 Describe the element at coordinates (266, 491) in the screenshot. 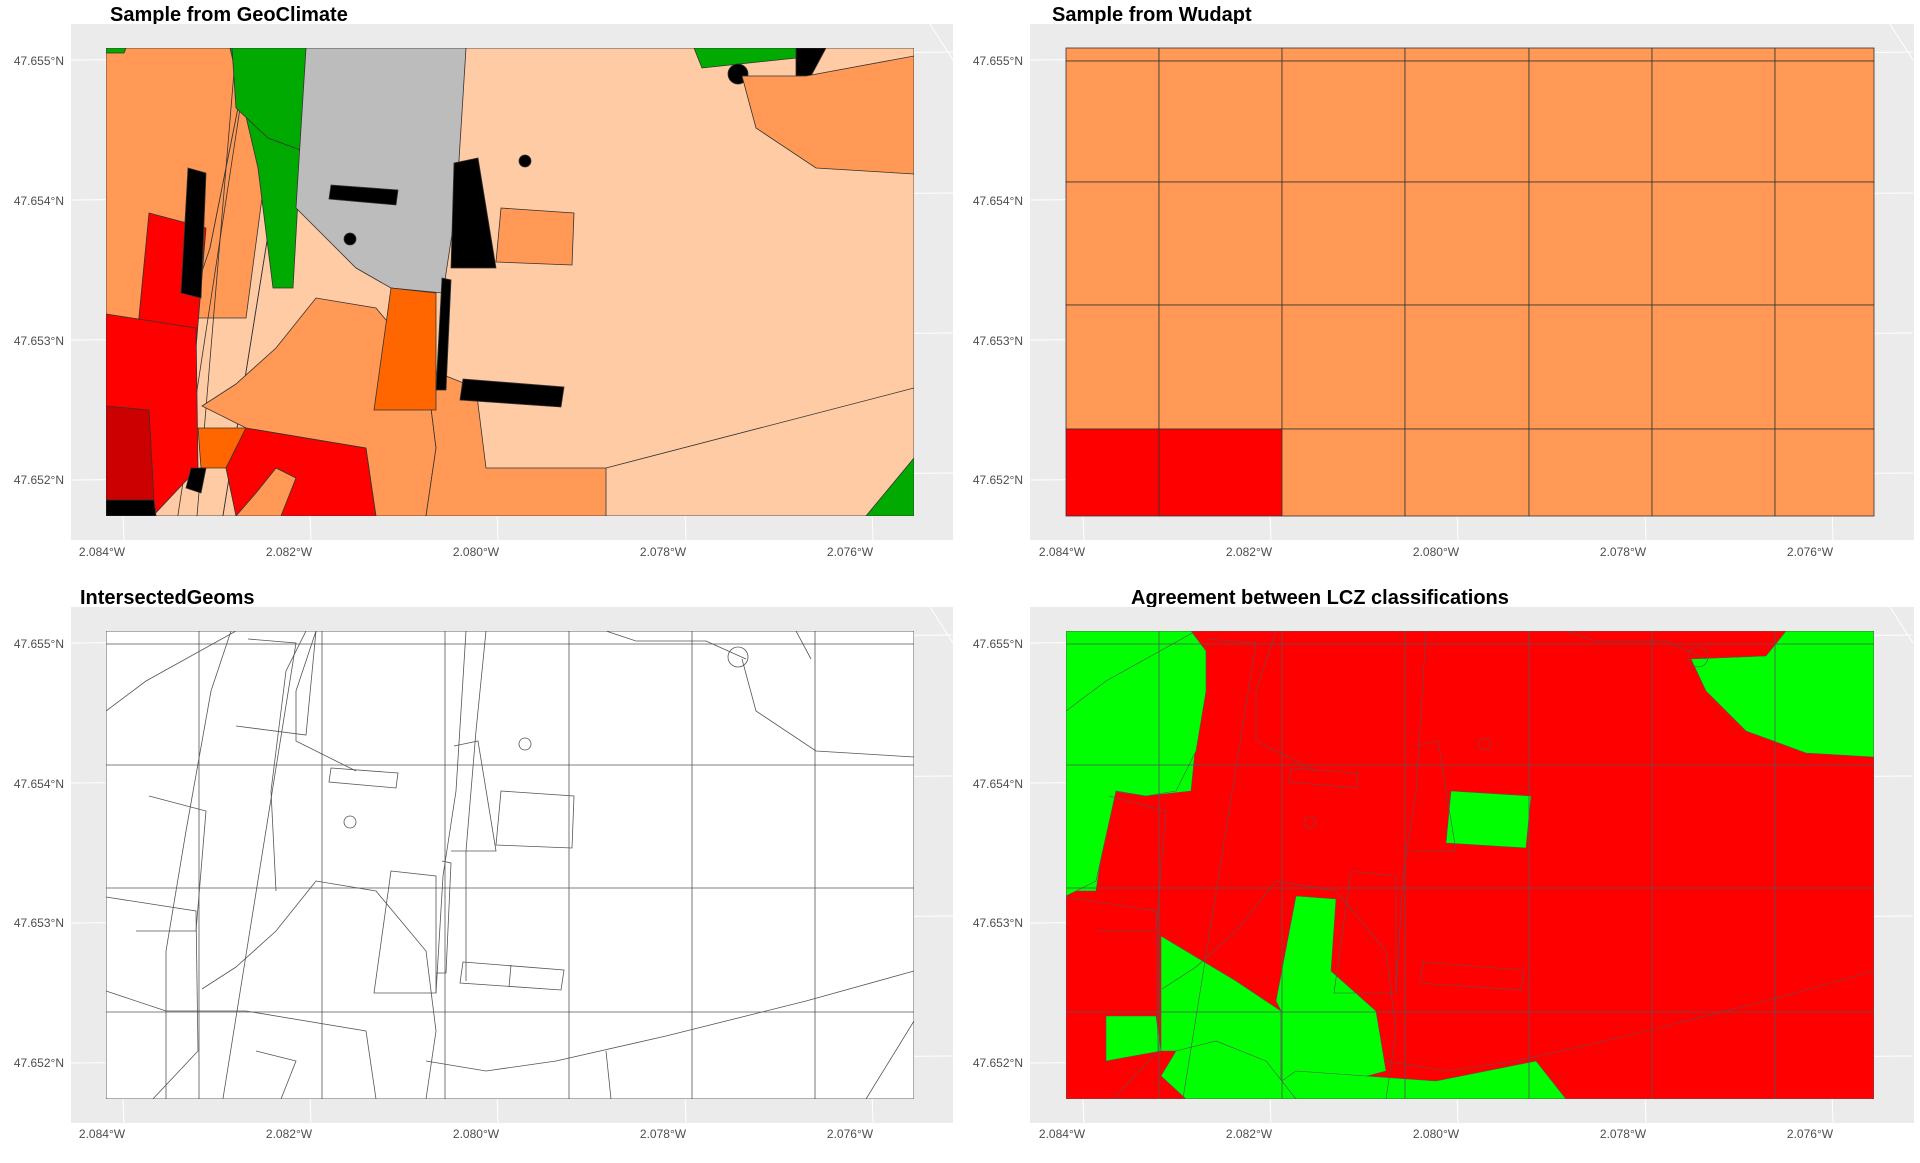

I see `lcz-zone-orange-south` at that location.